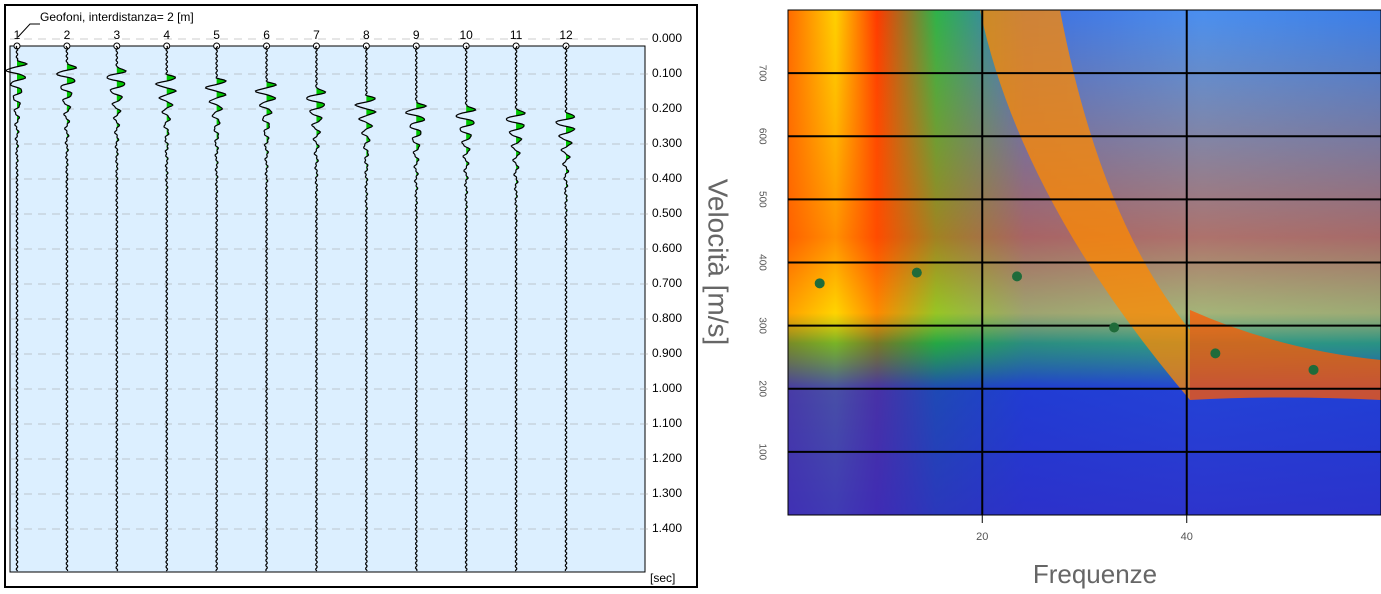 The image size is (1381, 594). Describe the element at coordinates (667, 178) in the screenshot. I see `y-tick-label: 0.400` at that location.